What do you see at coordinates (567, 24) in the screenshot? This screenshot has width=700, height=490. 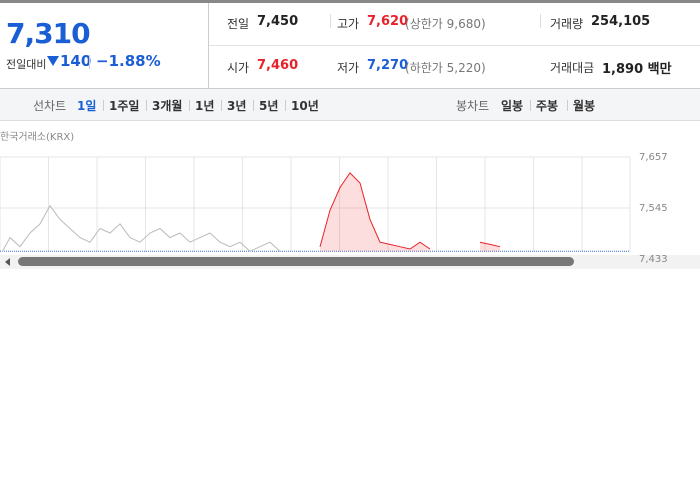 I see `label: 거래량` at bounding box center [567, 24].